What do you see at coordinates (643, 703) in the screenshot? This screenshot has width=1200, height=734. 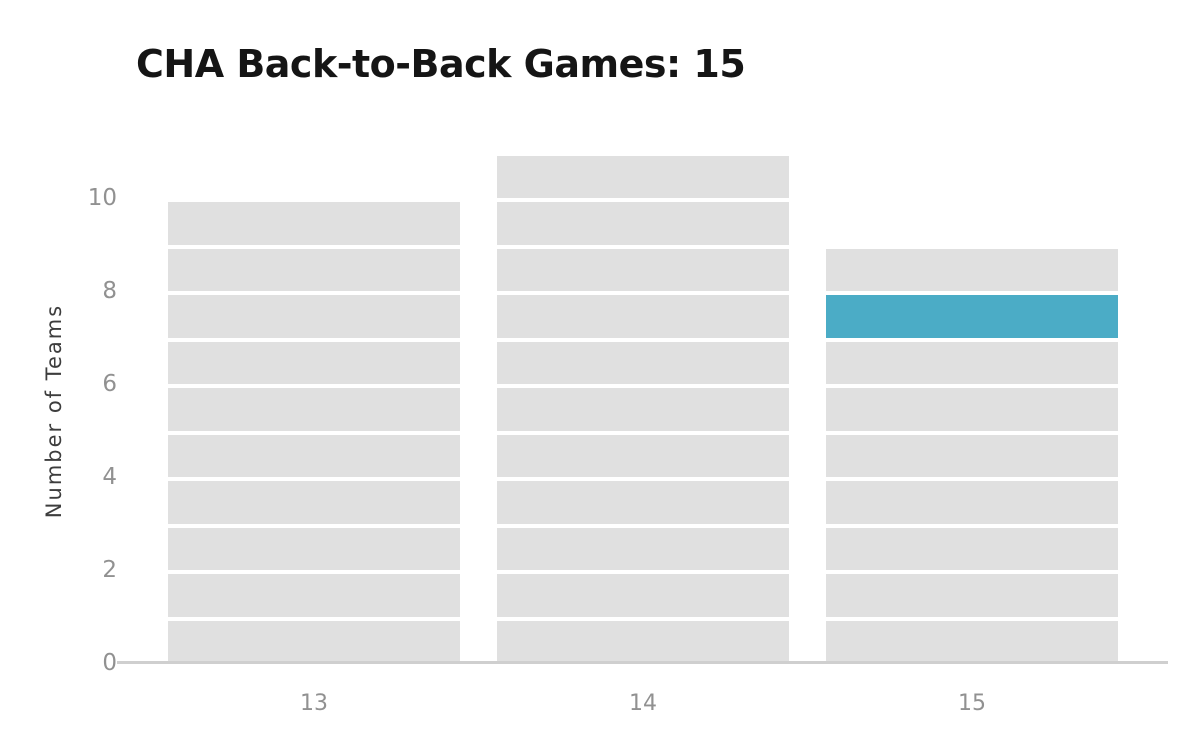 I see `x-tick-label-14: 14` at bounding box center [643, 703].